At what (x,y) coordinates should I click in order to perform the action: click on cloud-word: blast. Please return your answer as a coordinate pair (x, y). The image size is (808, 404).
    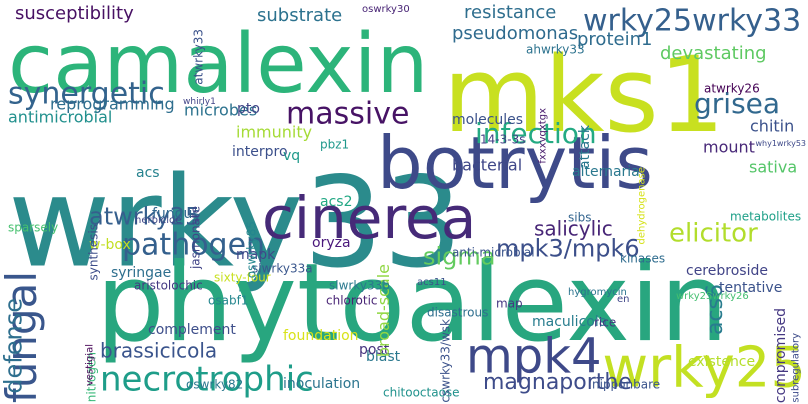
    Looking at the image, I should click on (383, 357).